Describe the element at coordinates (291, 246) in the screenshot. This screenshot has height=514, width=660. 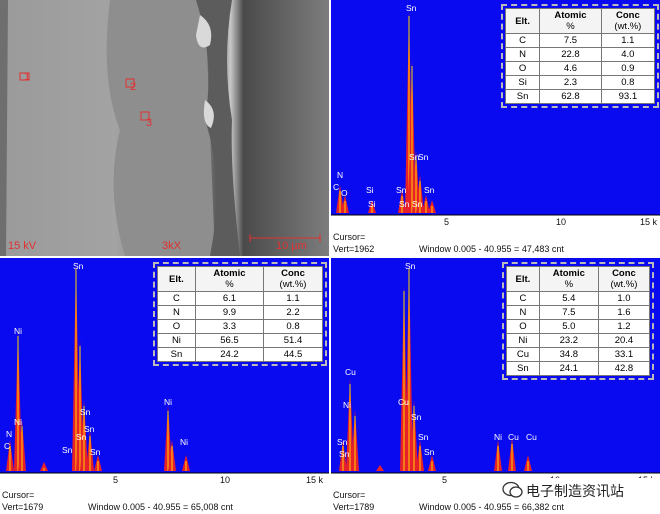
I see `scale: 10 µm` at that location.